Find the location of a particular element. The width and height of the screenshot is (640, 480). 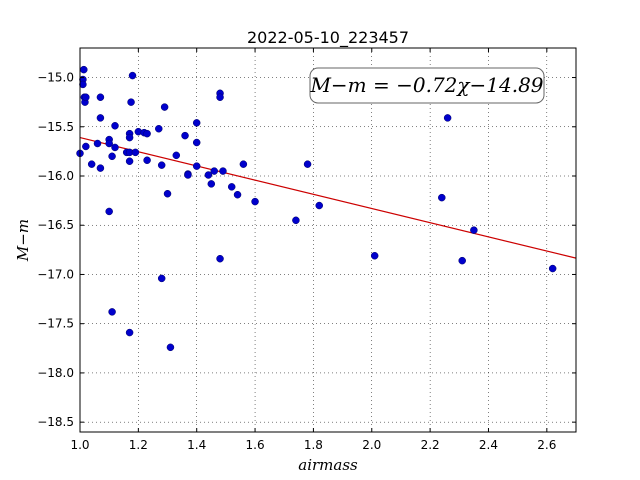

y-tick-label: −18.0 is located at coordinates (55, 373).